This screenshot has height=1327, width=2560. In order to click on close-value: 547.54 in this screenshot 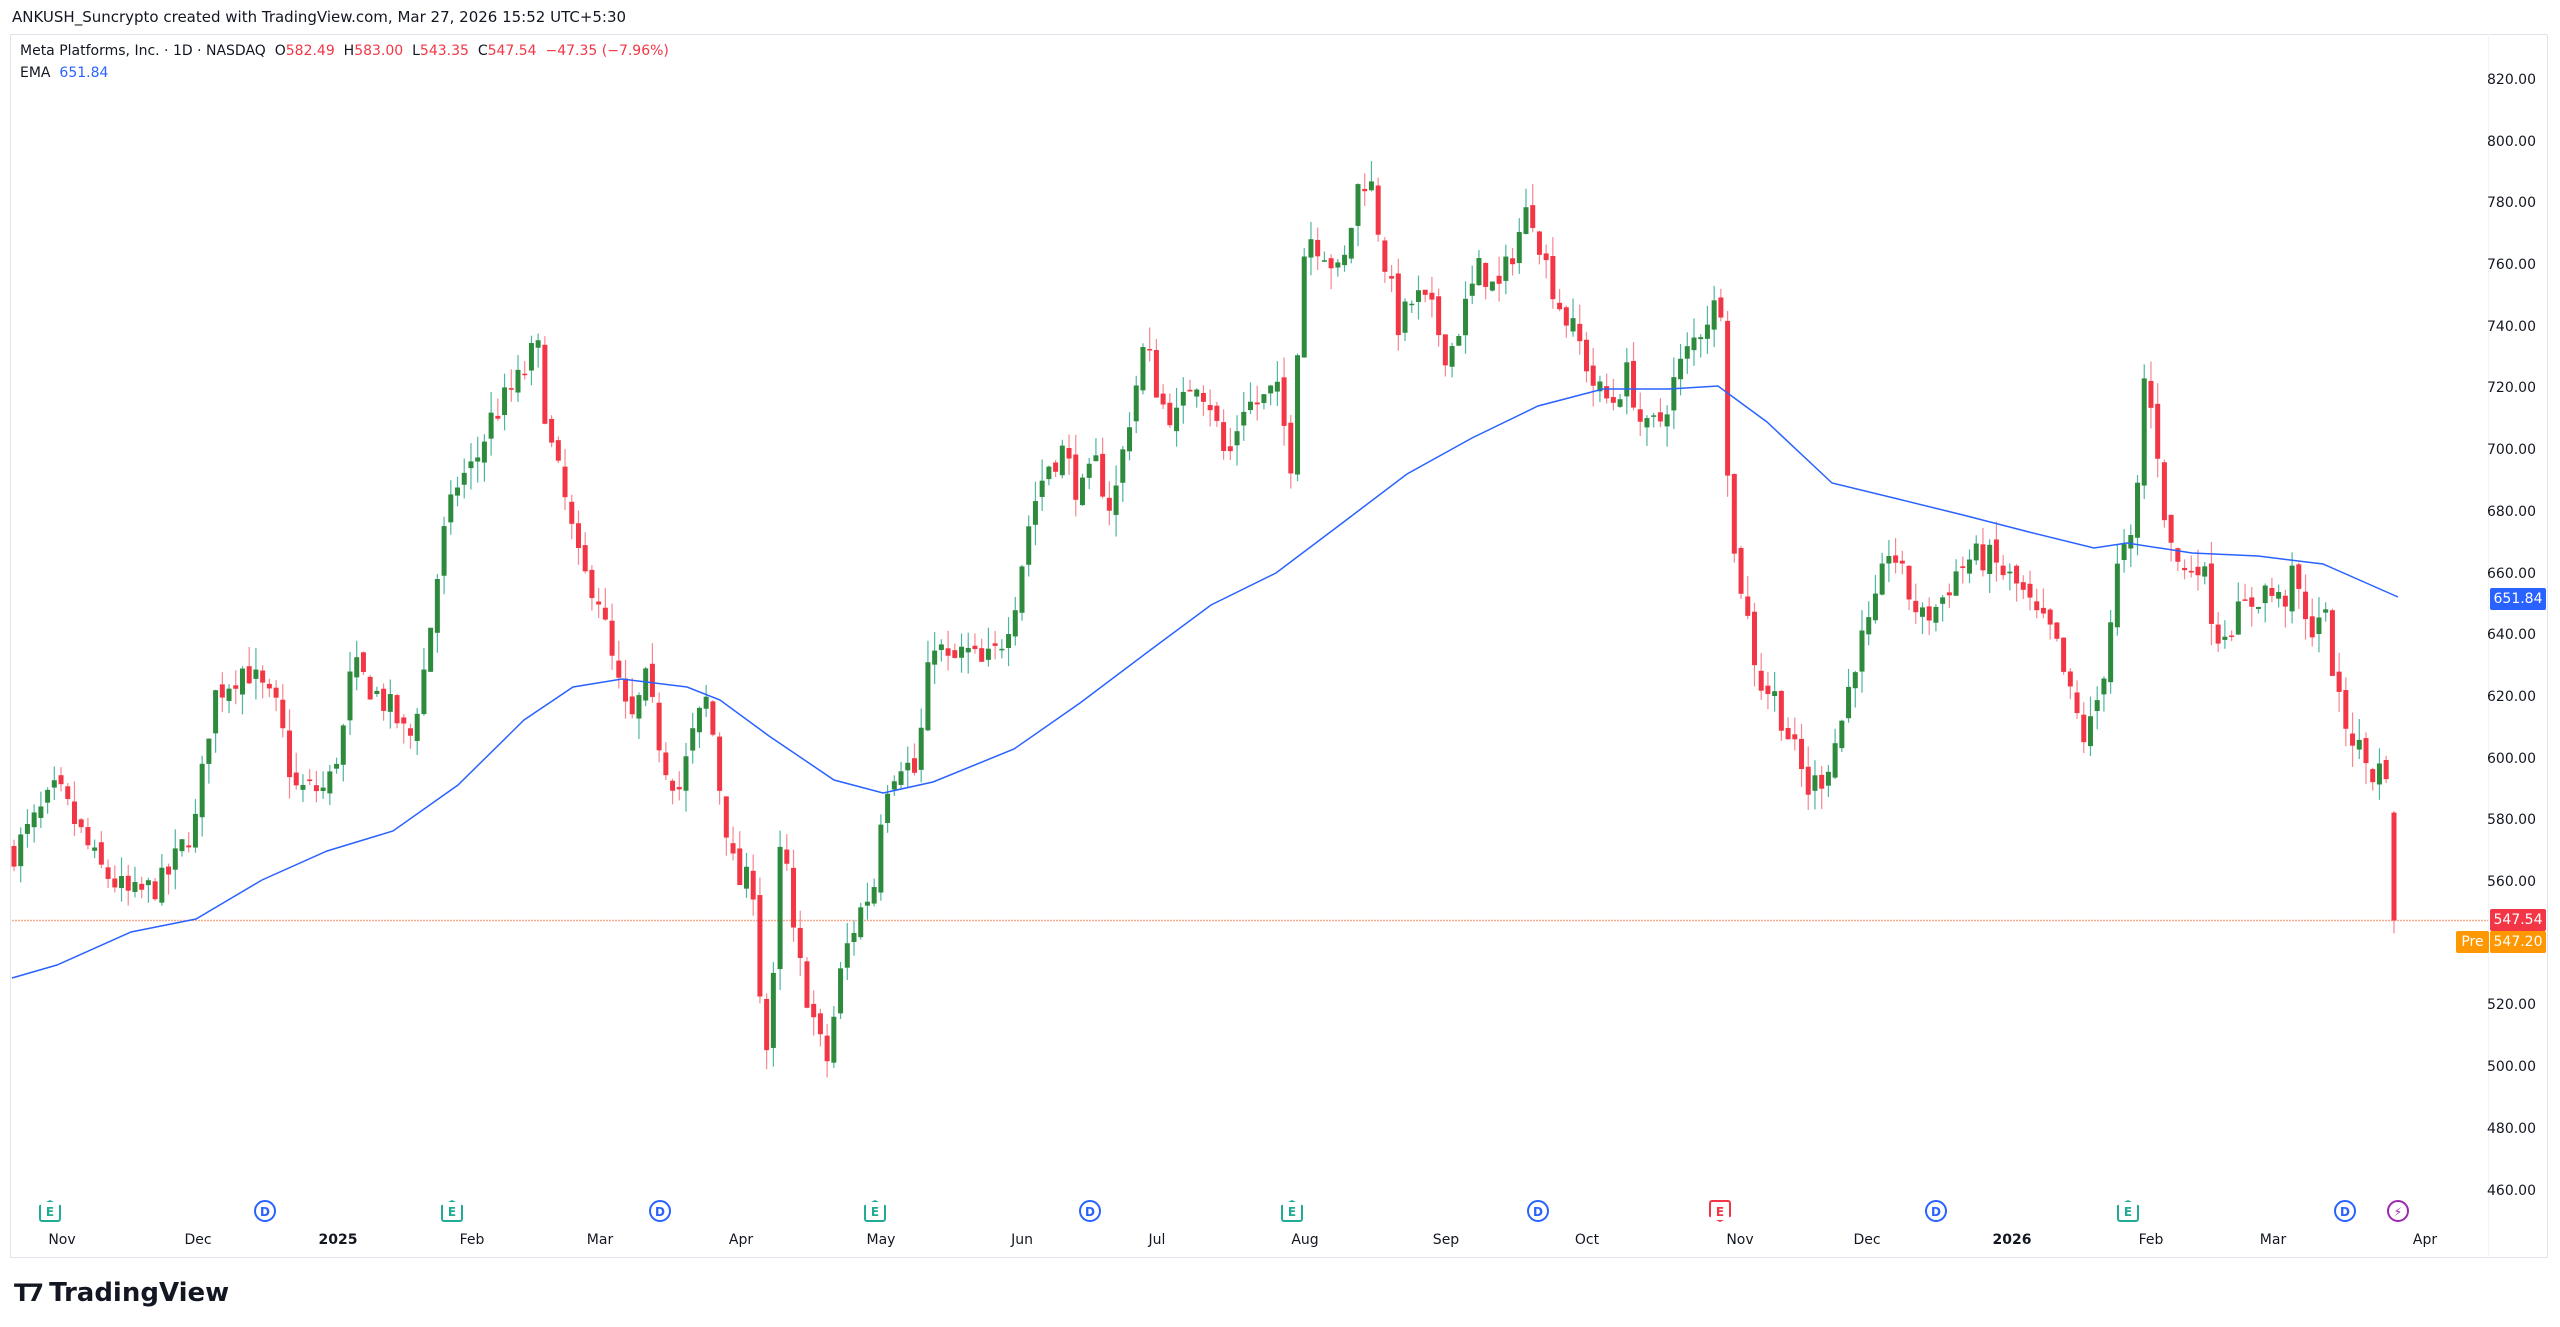, I will do `click(512, 51)`.